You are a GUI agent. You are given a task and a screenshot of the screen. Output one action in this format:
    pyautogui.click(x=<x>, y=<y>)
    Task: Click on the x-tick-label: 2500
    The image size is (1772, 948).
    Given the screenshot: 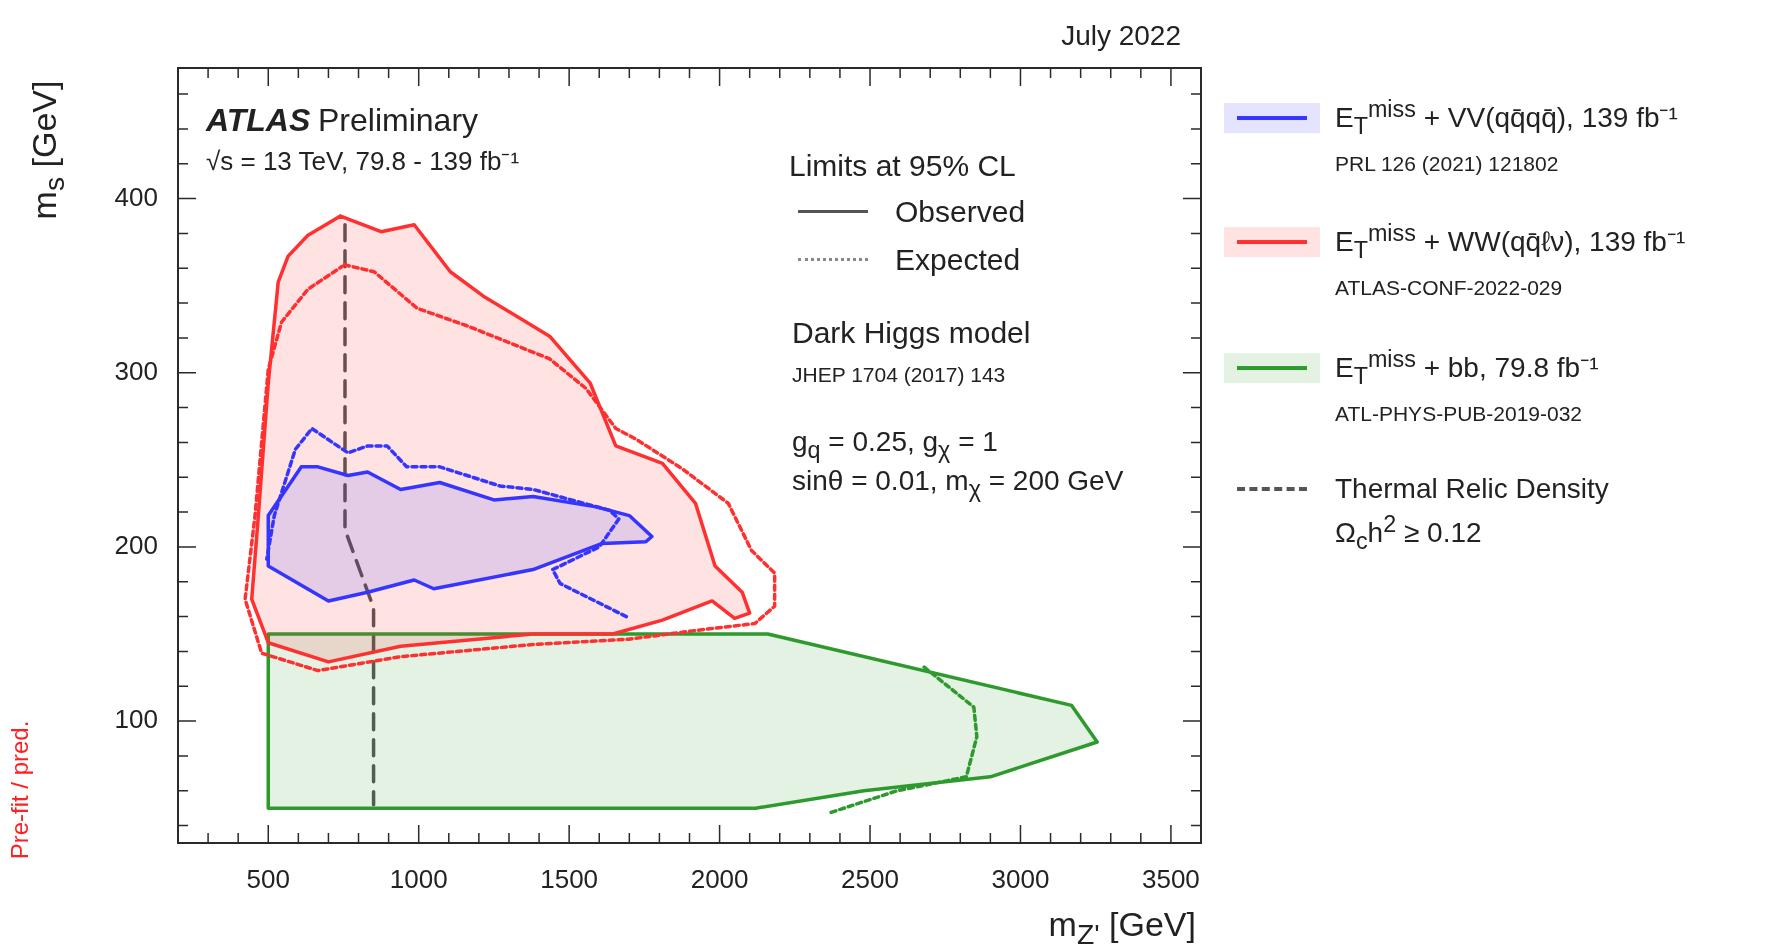 What is the action you would take?
    pyautogui.click(x=870, y=878)
    